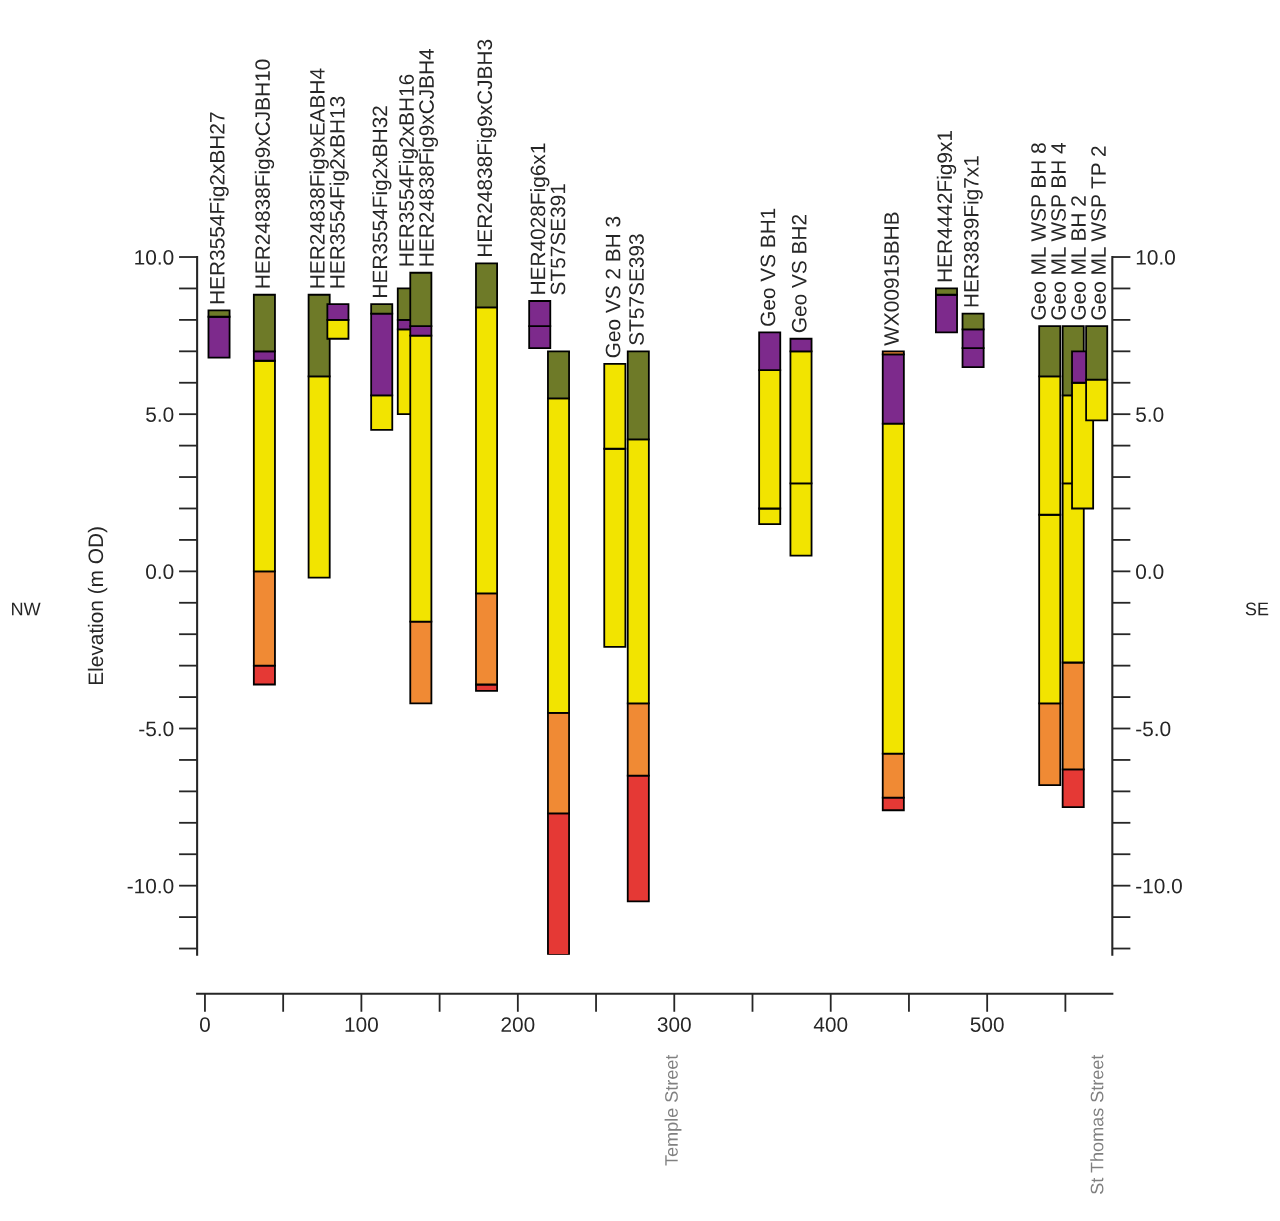 The width and height of the screenshot is (1280, 1221). I want to click on annotation: ST57SE393, so click(636, 289).